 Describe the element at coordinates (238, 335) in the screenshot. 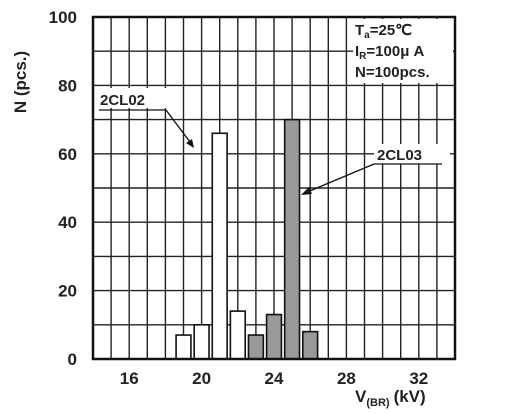

I see `bar-2cl02-22kv` at that location.